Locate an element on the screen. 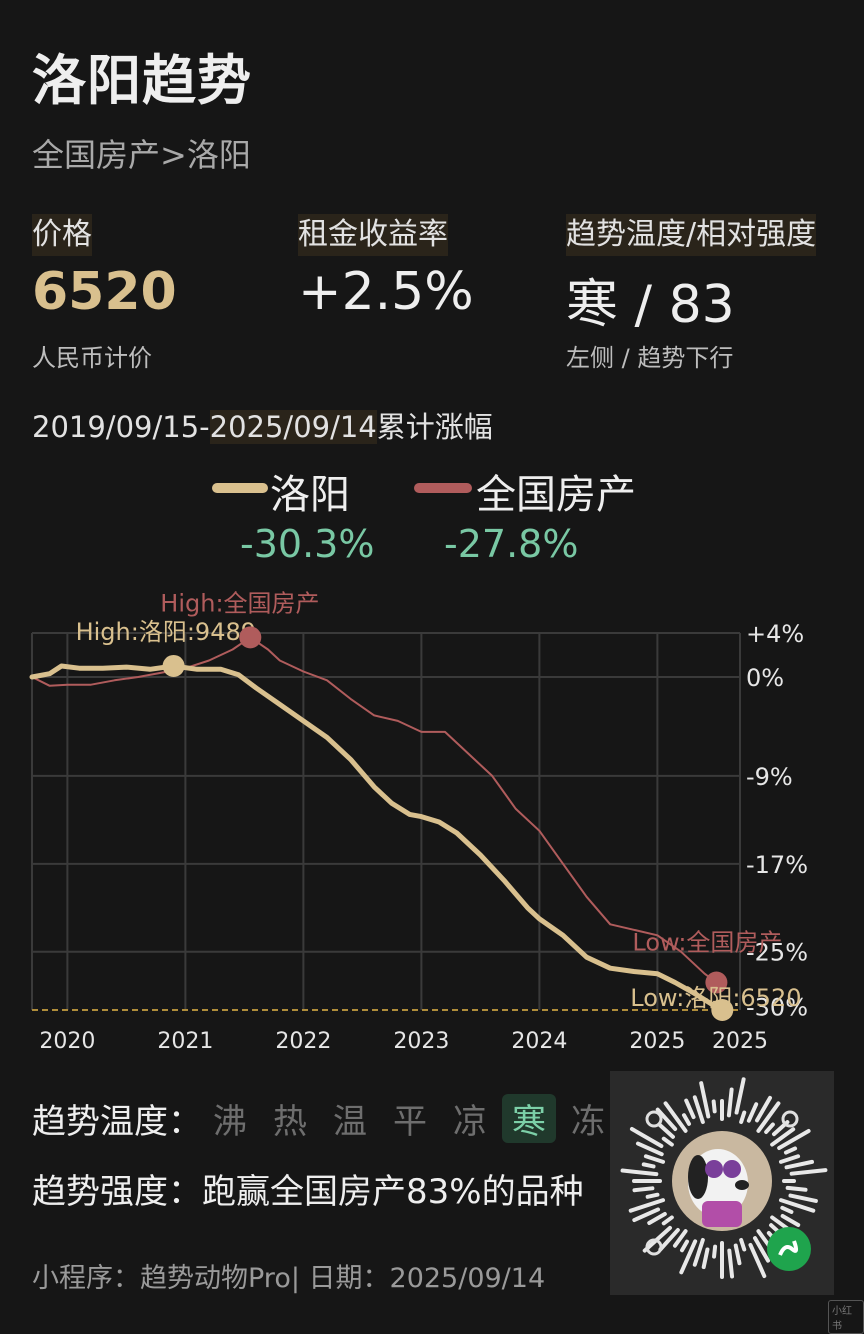 This screenshot has width=864, height=1334. legend-swatch-luoyang is located at coordinates (240, 488).